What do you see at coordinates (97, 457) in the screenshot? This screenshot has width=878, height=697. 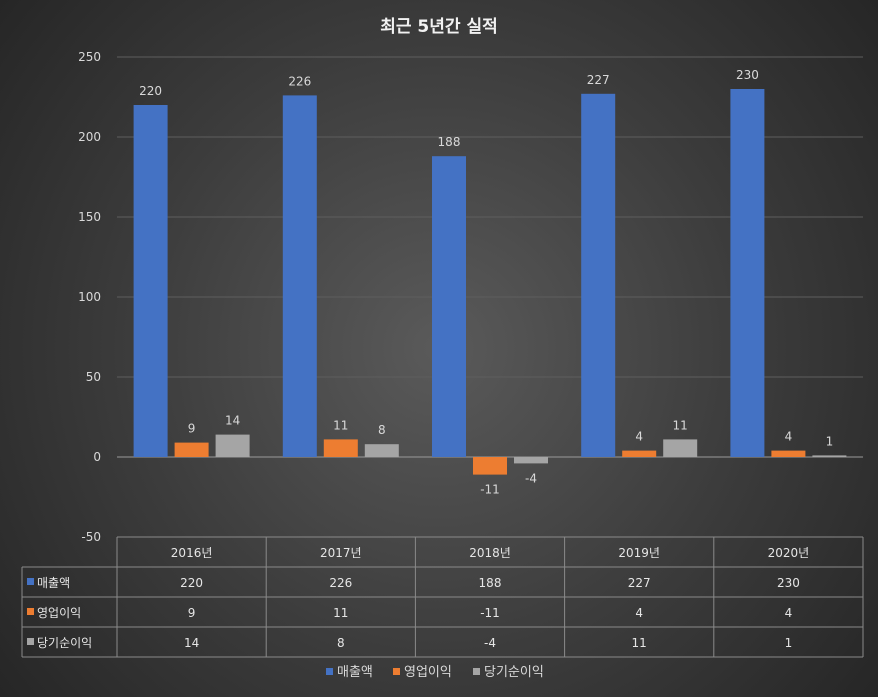 I see `y-tick-label: 0` at bounding box center [97, 457].